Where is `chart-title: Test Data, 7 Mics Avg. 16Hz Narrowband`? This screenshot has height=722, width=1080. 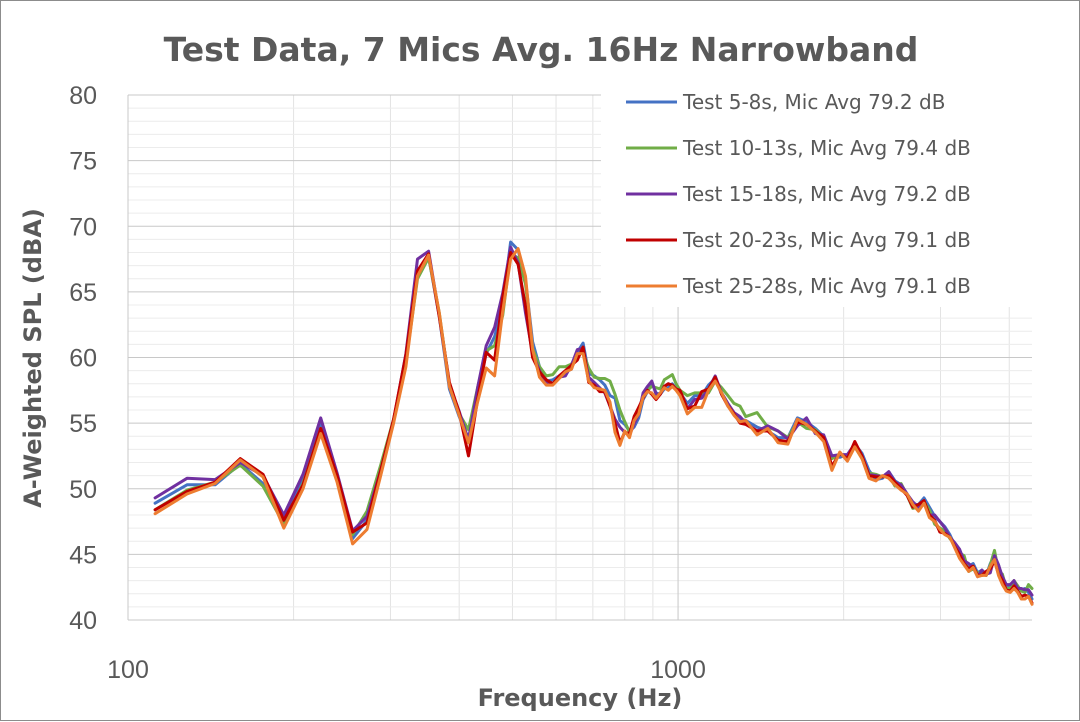 chart-title: Test Data, 7 Mics Avg. 16Hz Narrowband is located at coordinates (541, 49).